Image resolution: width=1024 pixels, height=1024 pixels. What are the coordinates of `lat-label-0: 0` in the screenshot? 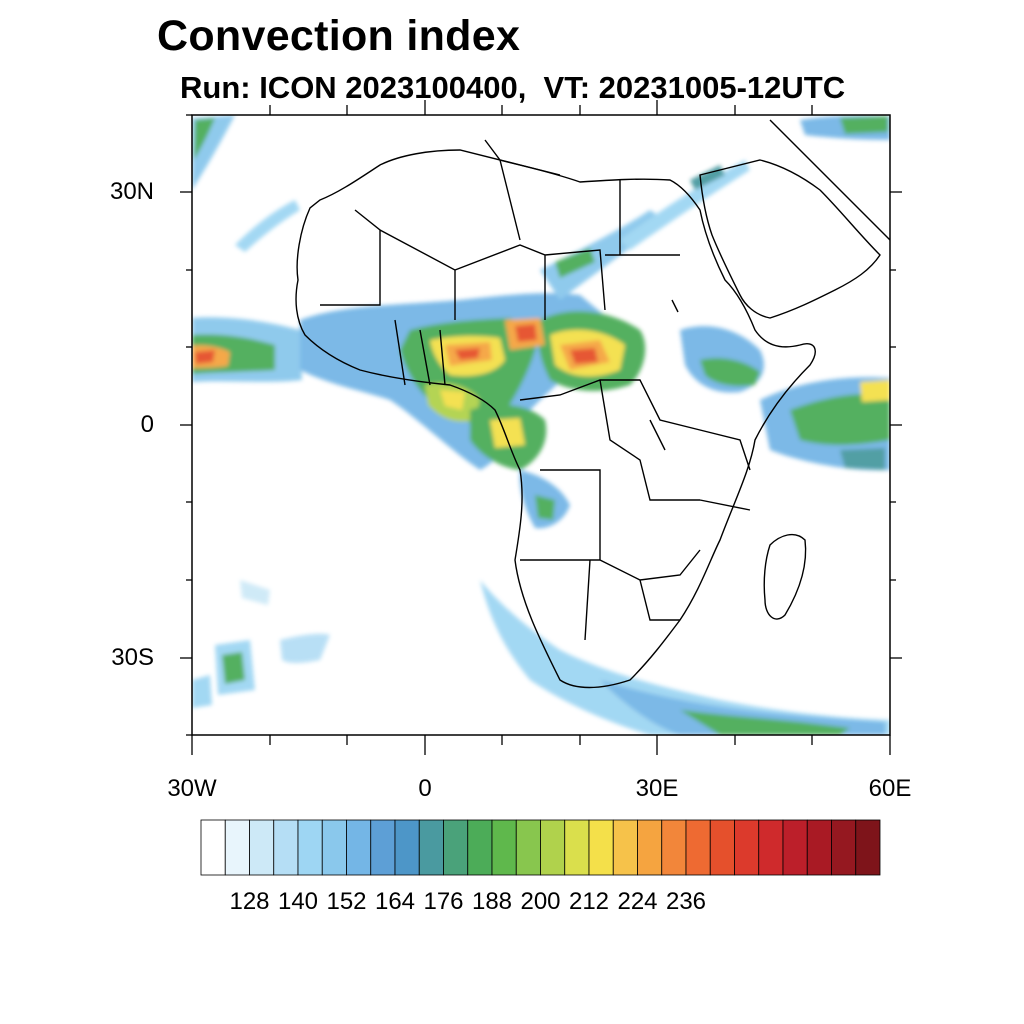 It's located at (147, 424).